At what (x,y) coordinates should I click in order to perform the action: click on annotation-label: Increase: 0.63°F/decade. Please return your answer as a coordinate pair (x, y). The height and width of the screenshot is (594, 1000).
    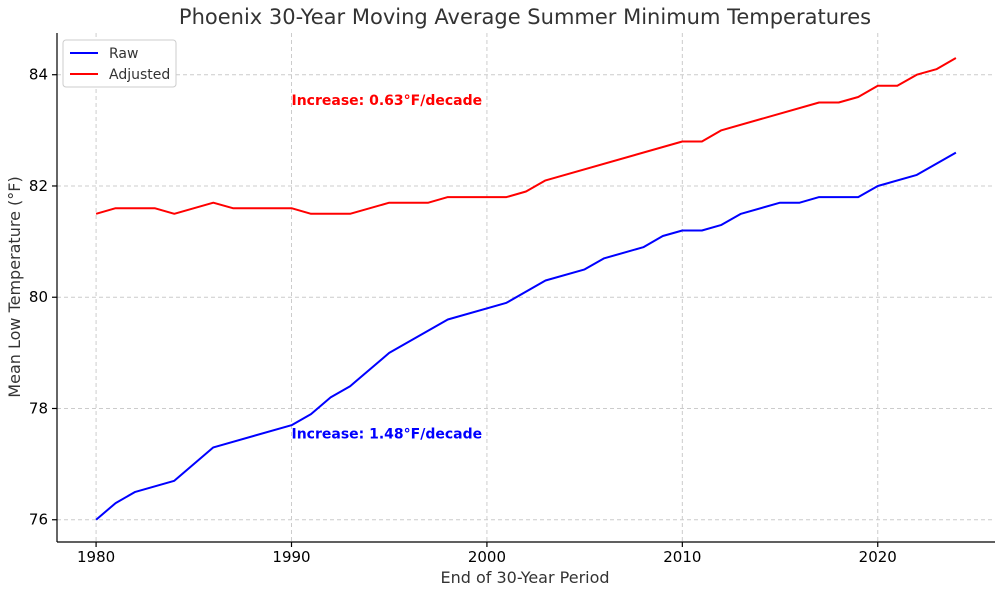
    Looking at the image, I should click on (387, 101).